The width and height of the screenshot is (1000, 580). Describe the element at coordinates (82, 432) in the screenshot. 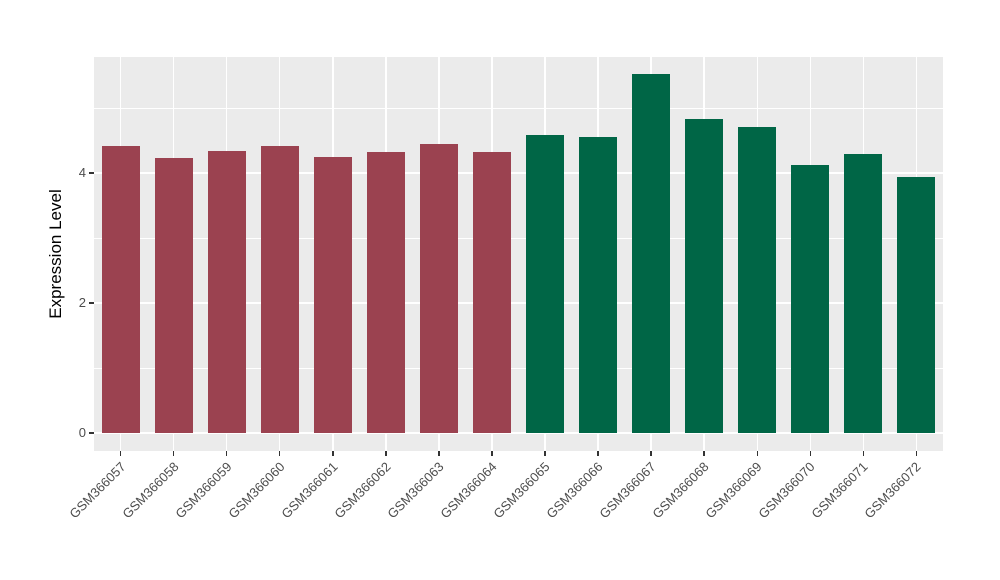

I see `y-tick-label: 0` at that location.